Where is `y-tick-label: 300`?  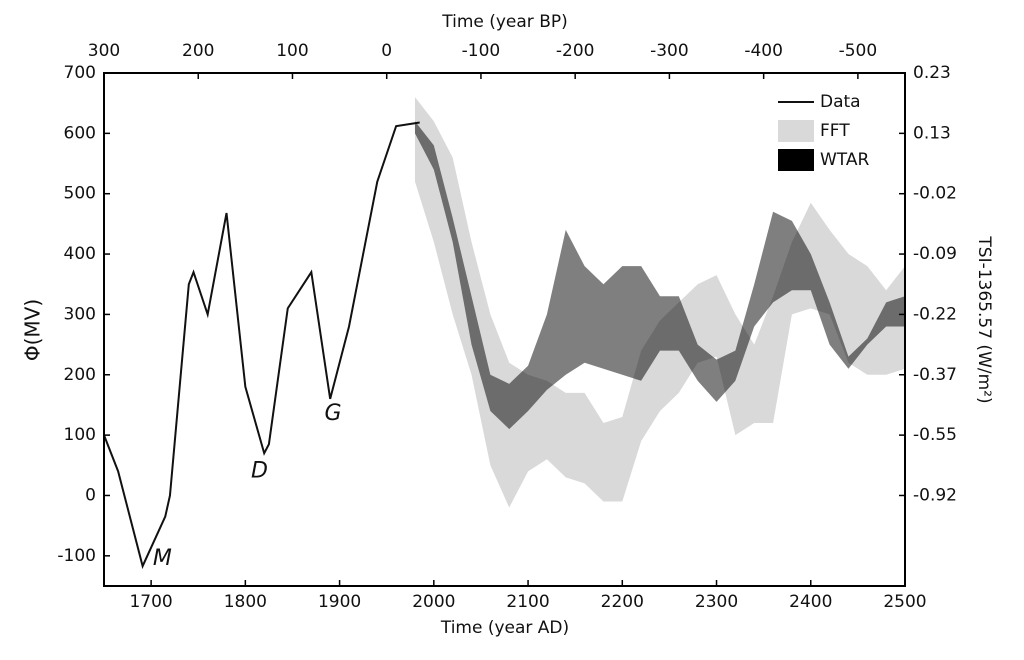 y-tick-label: 300 is located at coordinates (80, 314).